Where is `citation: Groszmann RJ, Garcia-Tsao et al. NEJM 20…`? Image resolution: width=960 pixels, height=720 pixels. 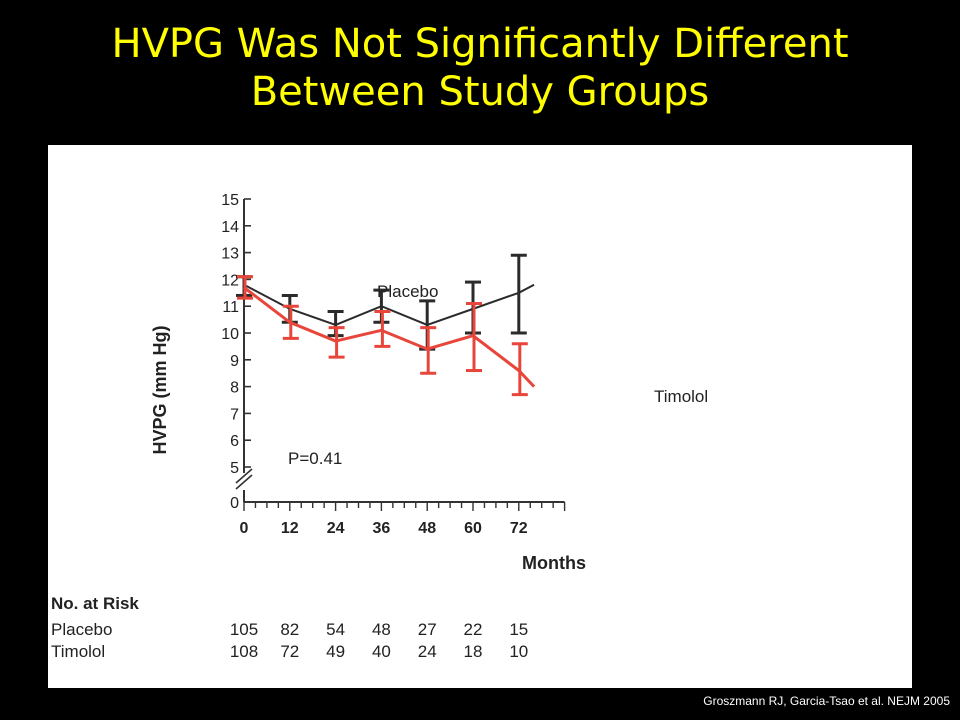 citation: Groszmann RJ, Garcia-Tsao et al. NEJM 20… is located at coordinates (826, 701).